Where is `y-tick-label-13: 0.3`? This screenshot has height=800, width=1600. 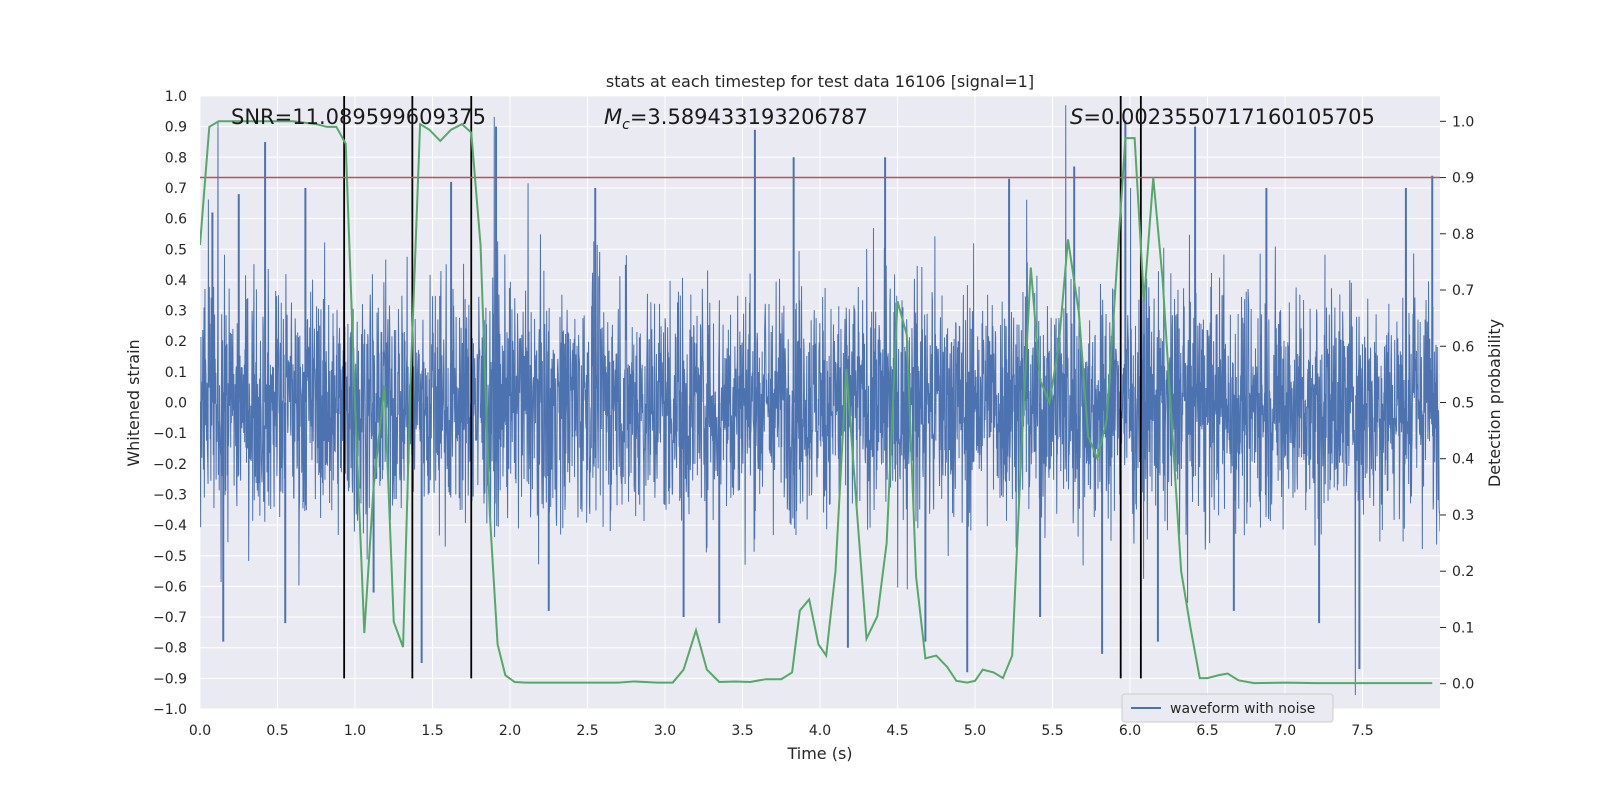 y-tick-label-13: 0.3 is located at coordinates (176, 312).